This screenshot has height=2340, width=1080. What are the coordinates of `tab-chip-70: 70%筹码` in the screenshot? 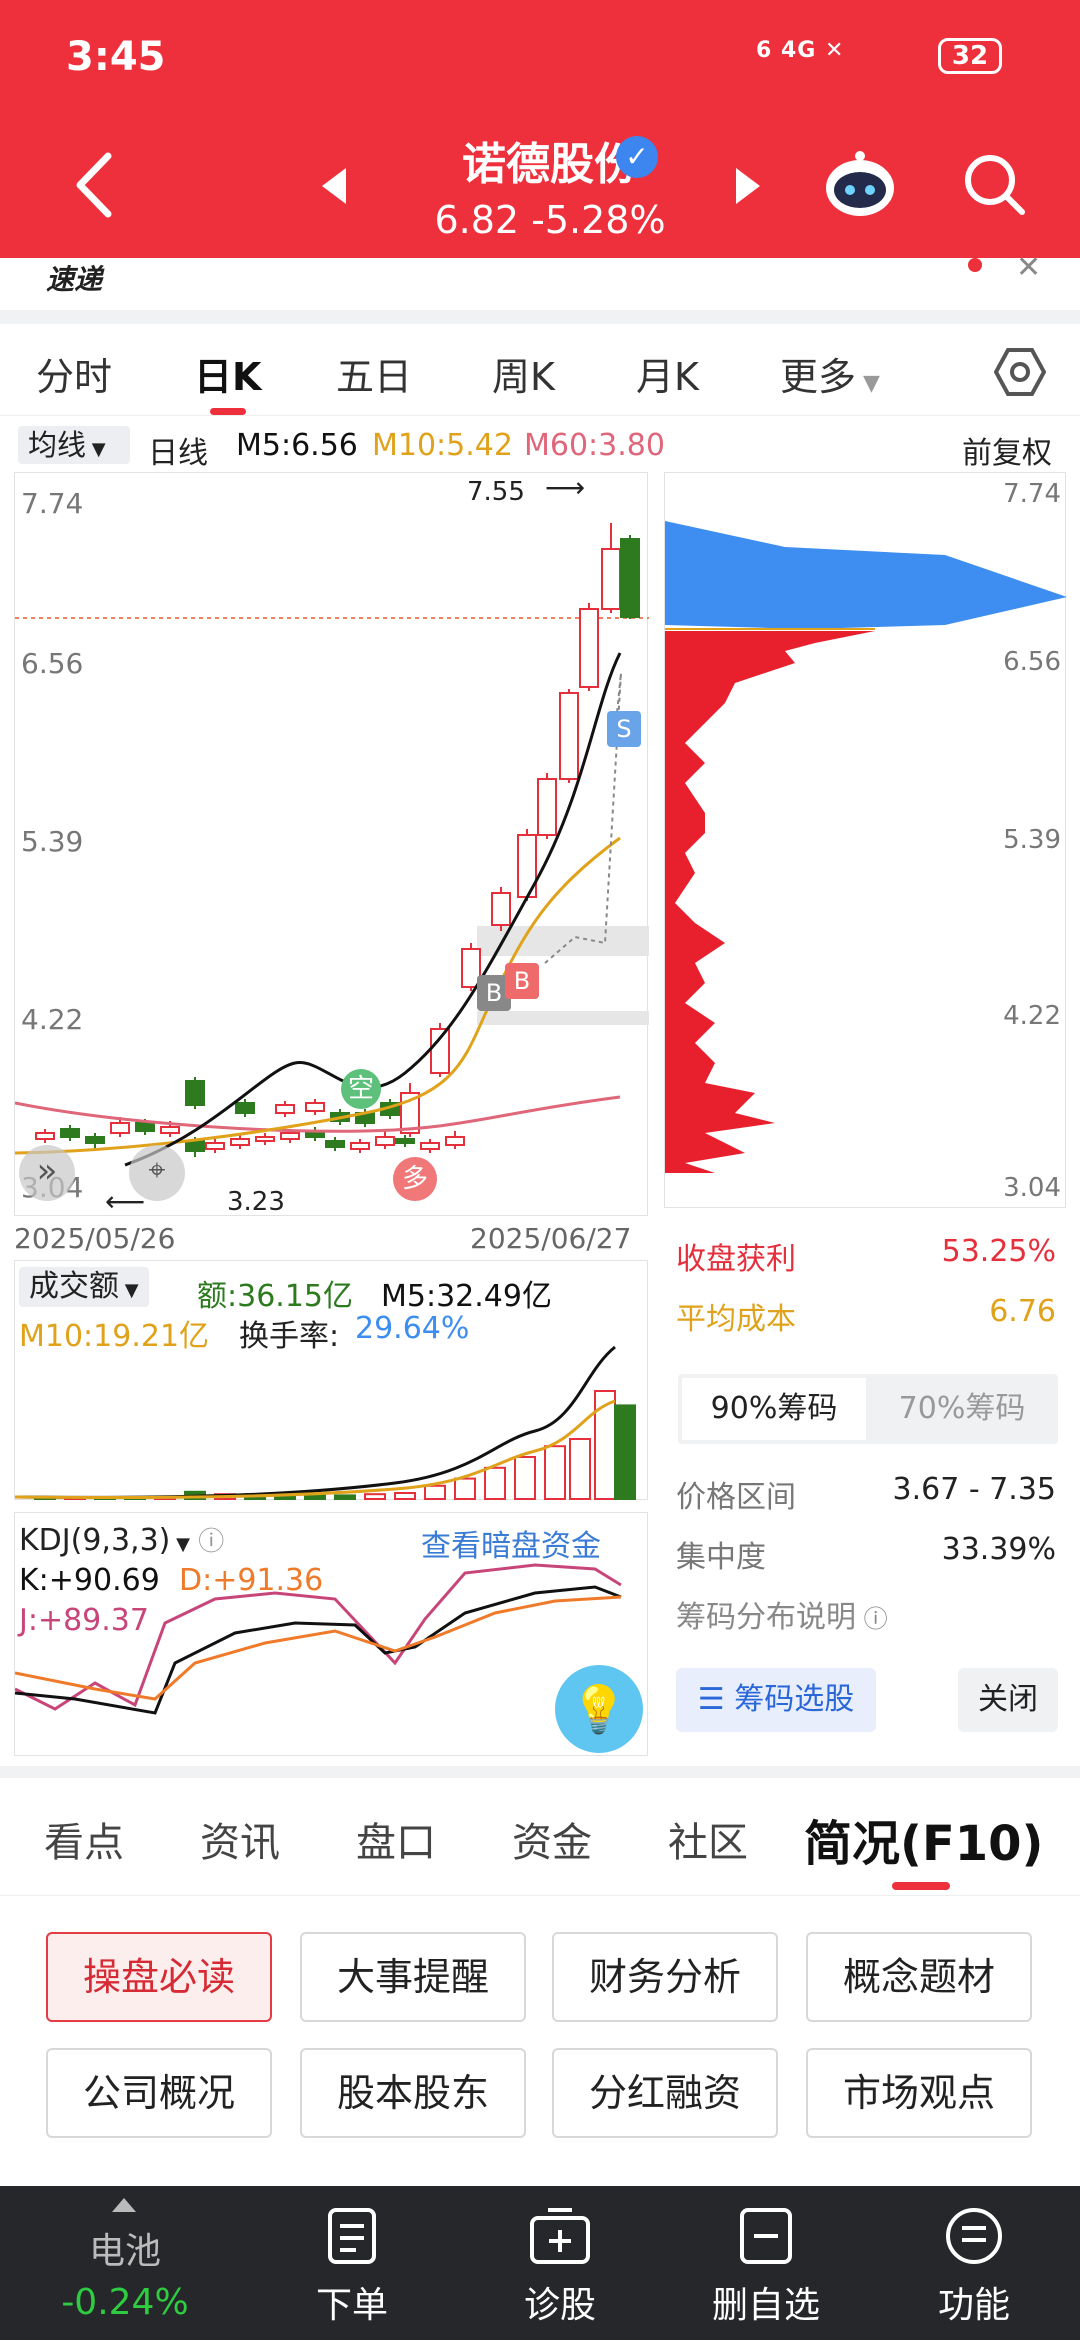 It's located at (962, 1408).